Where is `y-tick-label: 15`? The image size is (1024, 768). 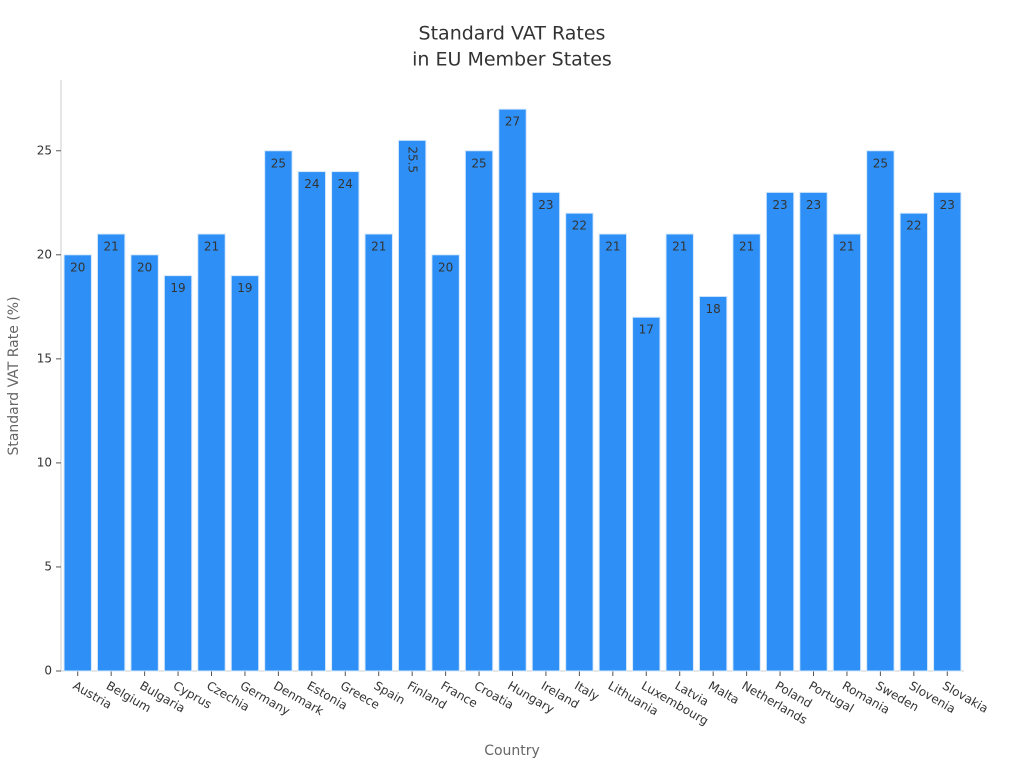
y-tick-label: 15 is located at coordinates (44, 358).